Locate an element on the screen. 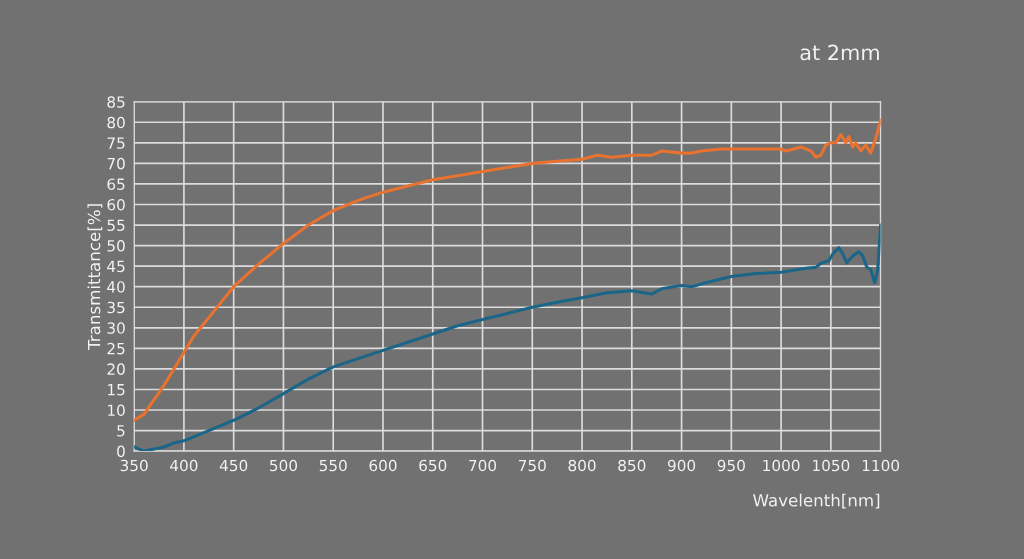 Image resolution: width=1024 pixels, height=559 pixels. x-tick-label: 1000 is located at coordinates (781, 465).